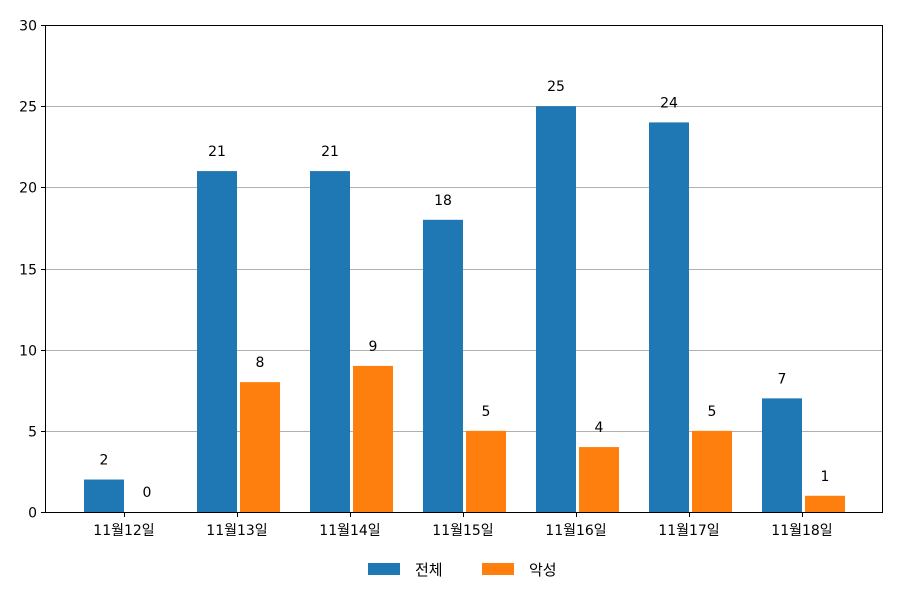 The height and width of the screenshot is (600, 900). What do you see at coordinates (28, 352) in the screenshot?
I see `y-tick-label: 10` at bounding box center [28, 352].